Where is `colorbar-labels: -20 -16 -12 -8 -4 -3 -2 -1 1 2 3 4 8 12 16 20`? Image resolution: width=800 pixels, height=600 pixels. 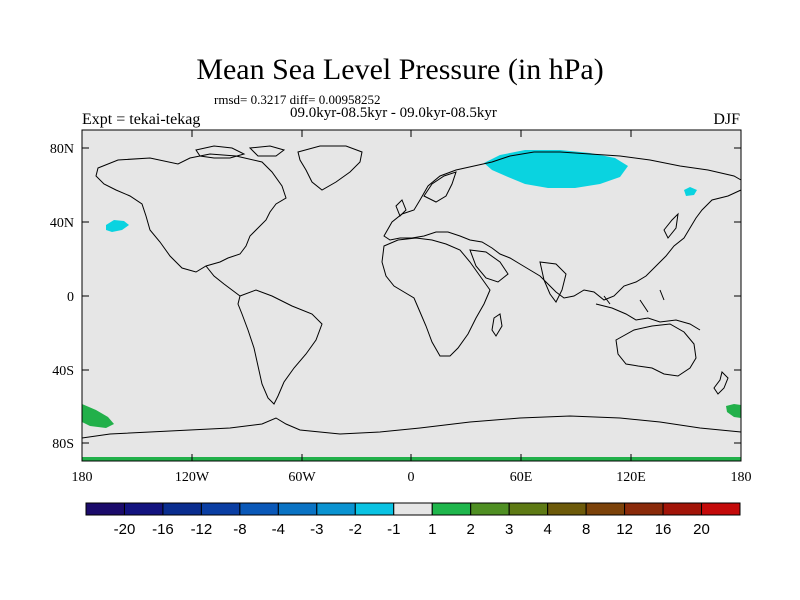
colorbar-labels: -20 -16 -12 -8 -4 -3 -2 -1 1 2 3 4 8 12 16 20 is located at coordinates (412, 529).